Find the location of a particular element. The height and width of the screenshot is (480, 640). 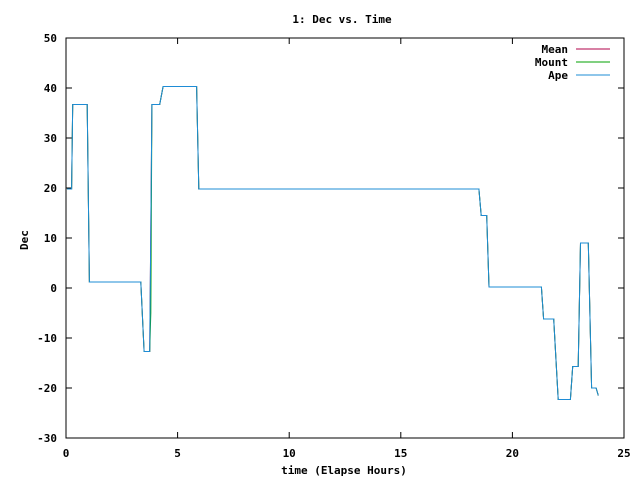

y-tick-label: -20 is located at coordinates (47, 388).